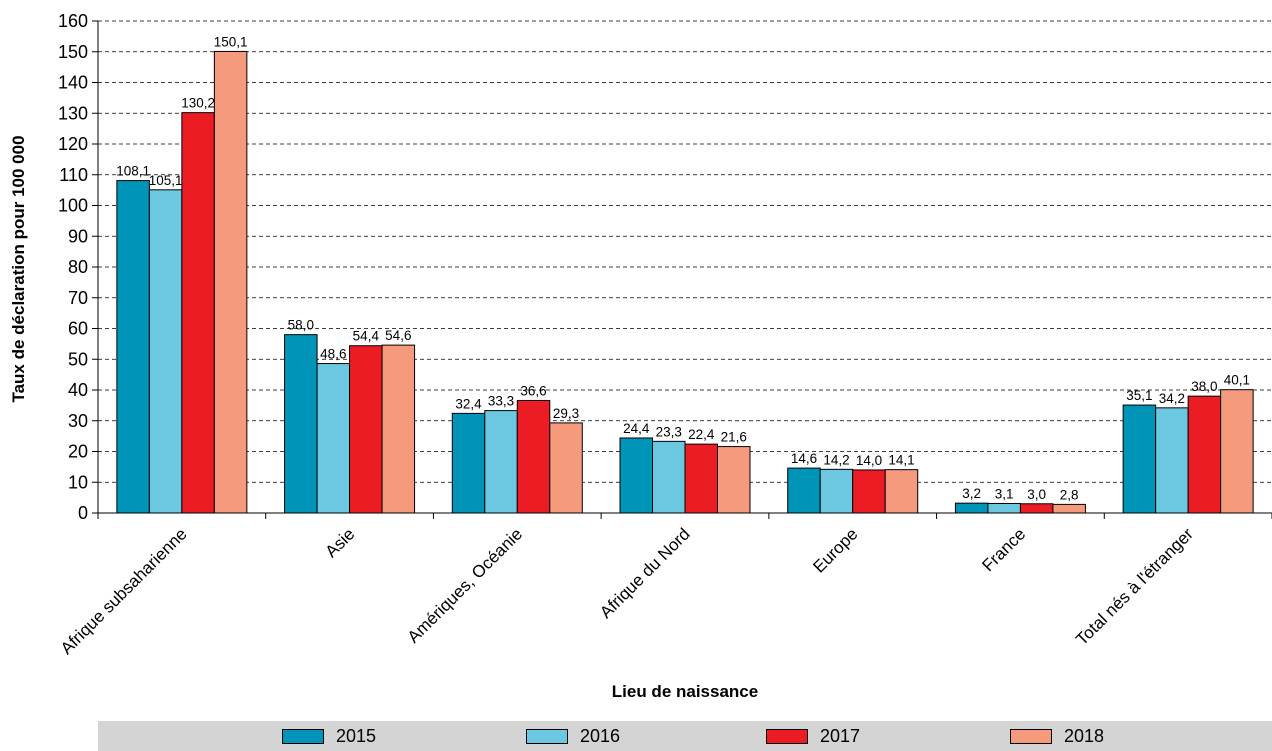 This screenshot has width=1272, height=751. I want to click on legend-label: 2015, so click(356, 735).